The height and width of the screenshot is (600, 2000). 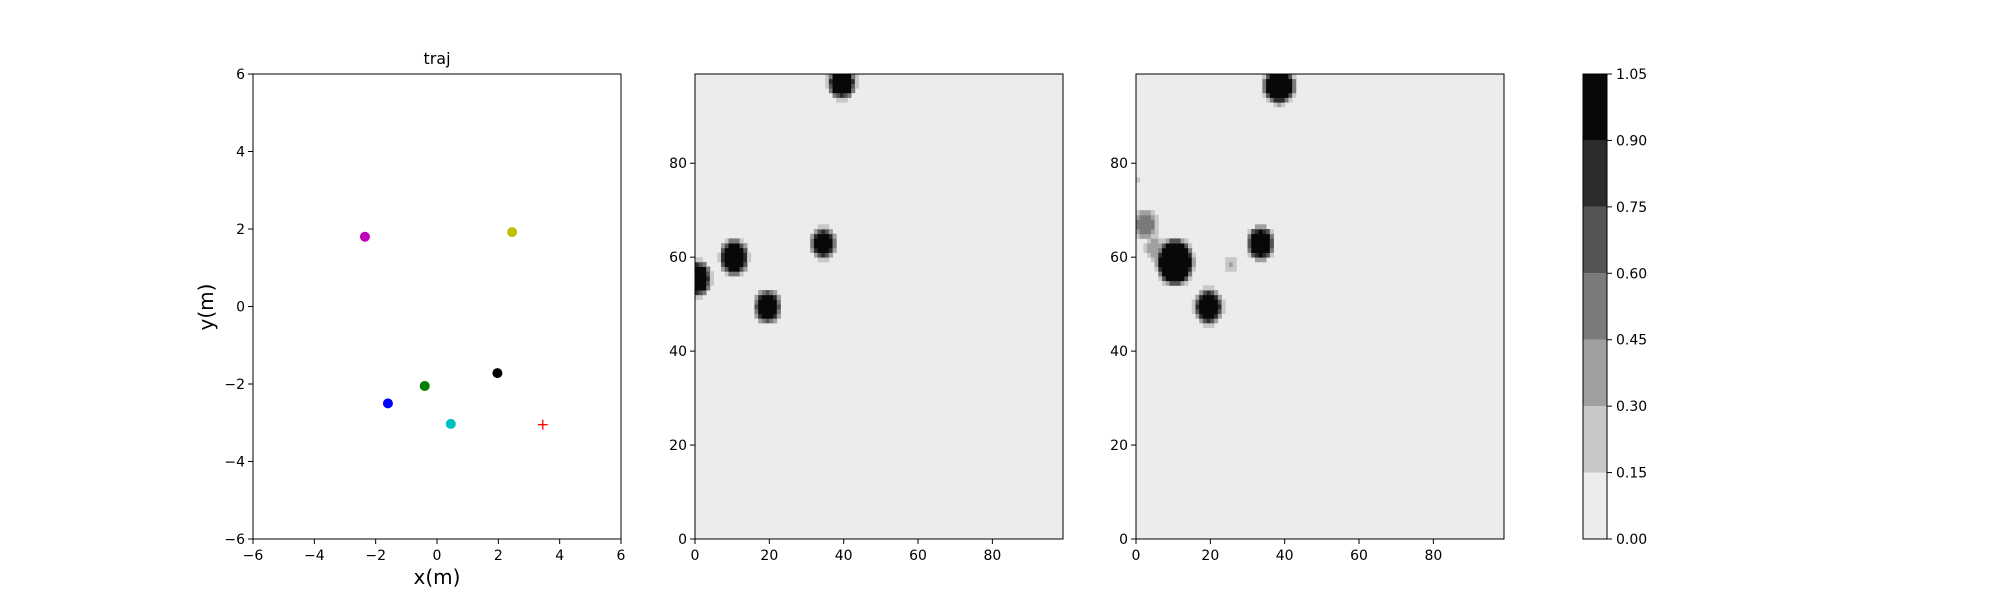 What do you see at coordinates (453, 328) in the screenshot?
I see `traj-points` at bounding box center [453, 328].